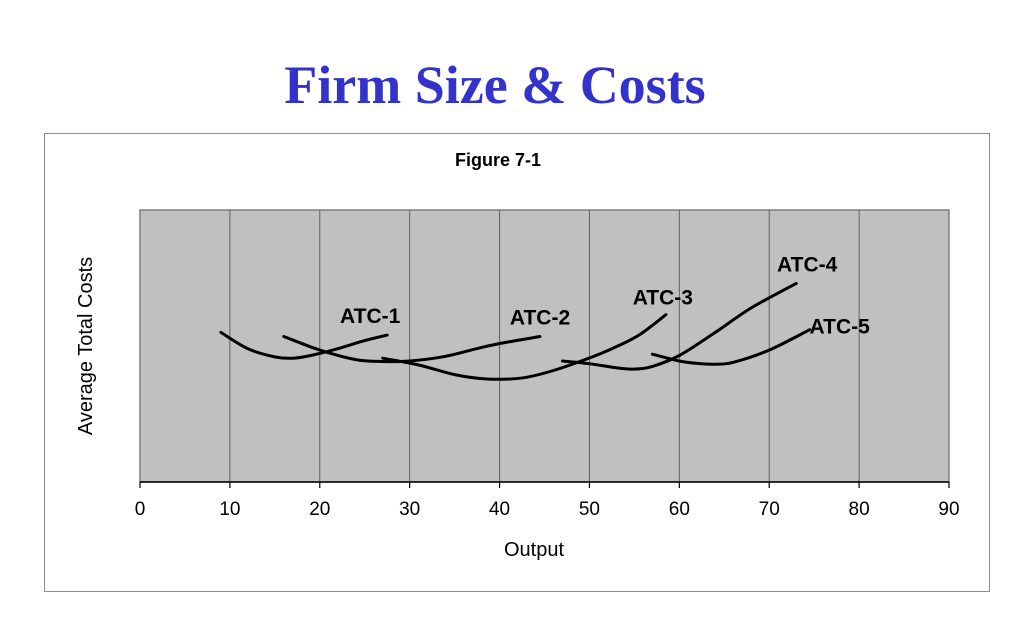 This screenshot has width=1024, height=640. Describe the element at coordinates (370, 316) in the screenshot. I see `series-label-atc-1: ATC-1` at that location.